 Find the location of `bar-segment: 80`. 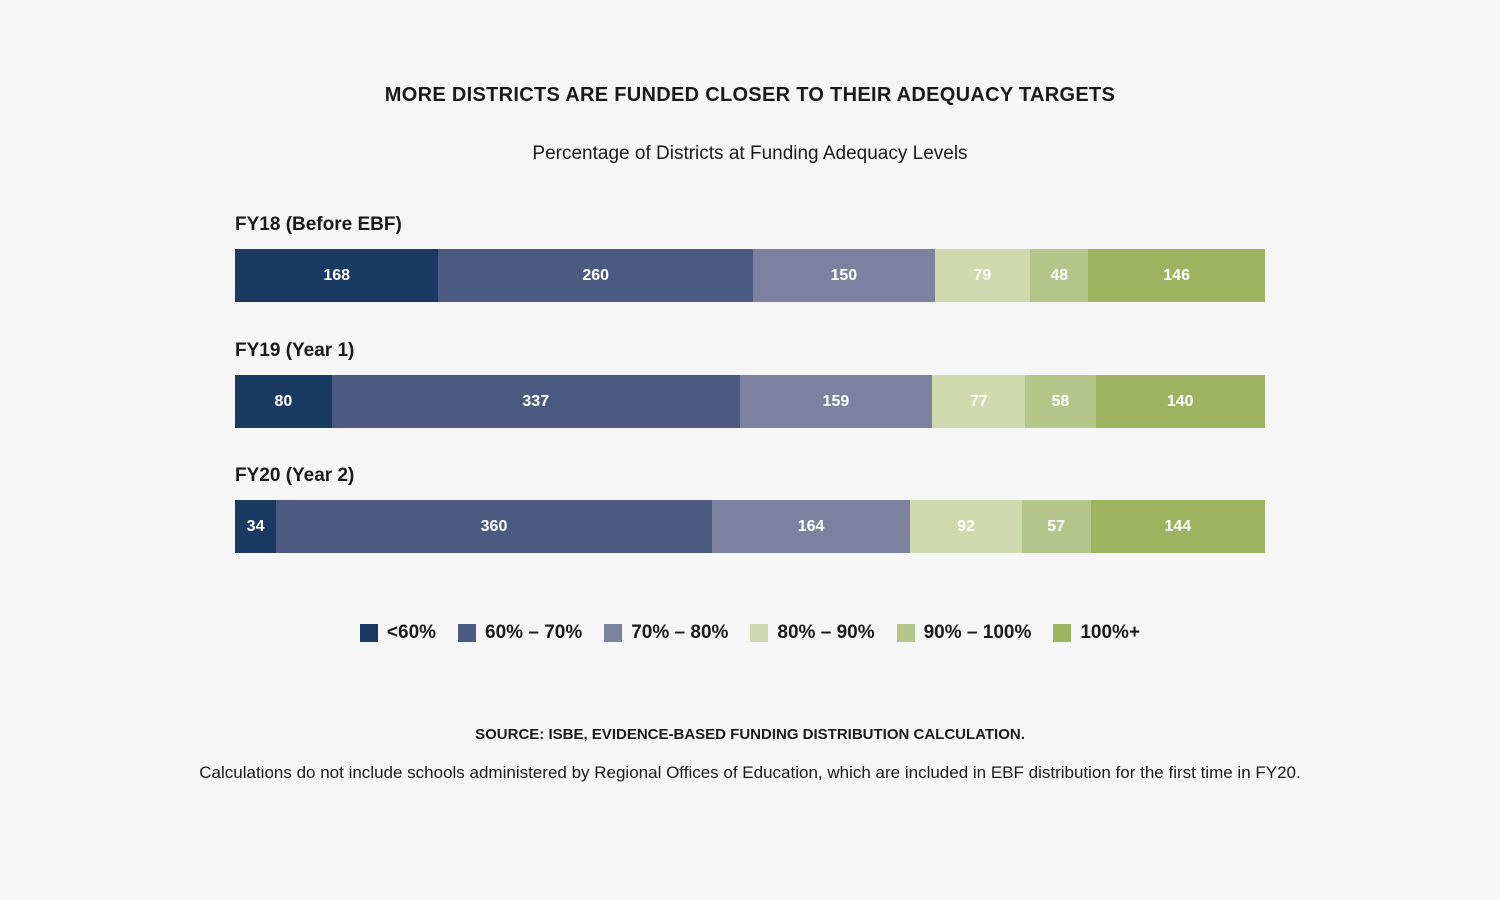

bar-segment: 80 is located at coordinates (283, 401).